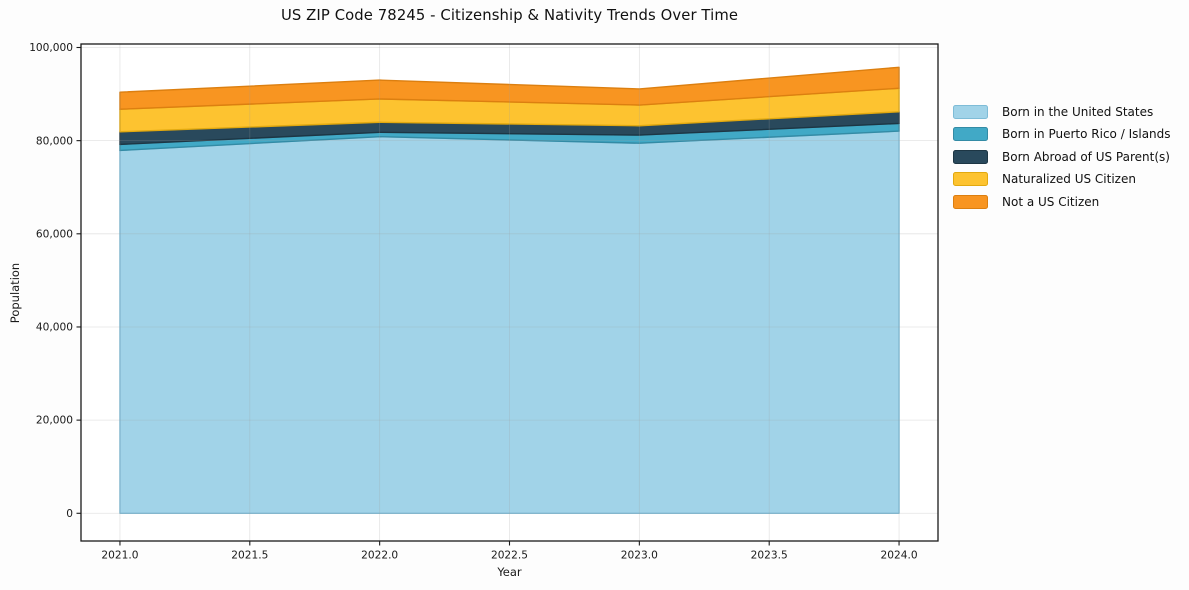 This screenshot has width=1189, height=590. Describe the element at coordinates (1051, 201) in the screenshot. I see `legend-label: Not a US Citizen` at that location.